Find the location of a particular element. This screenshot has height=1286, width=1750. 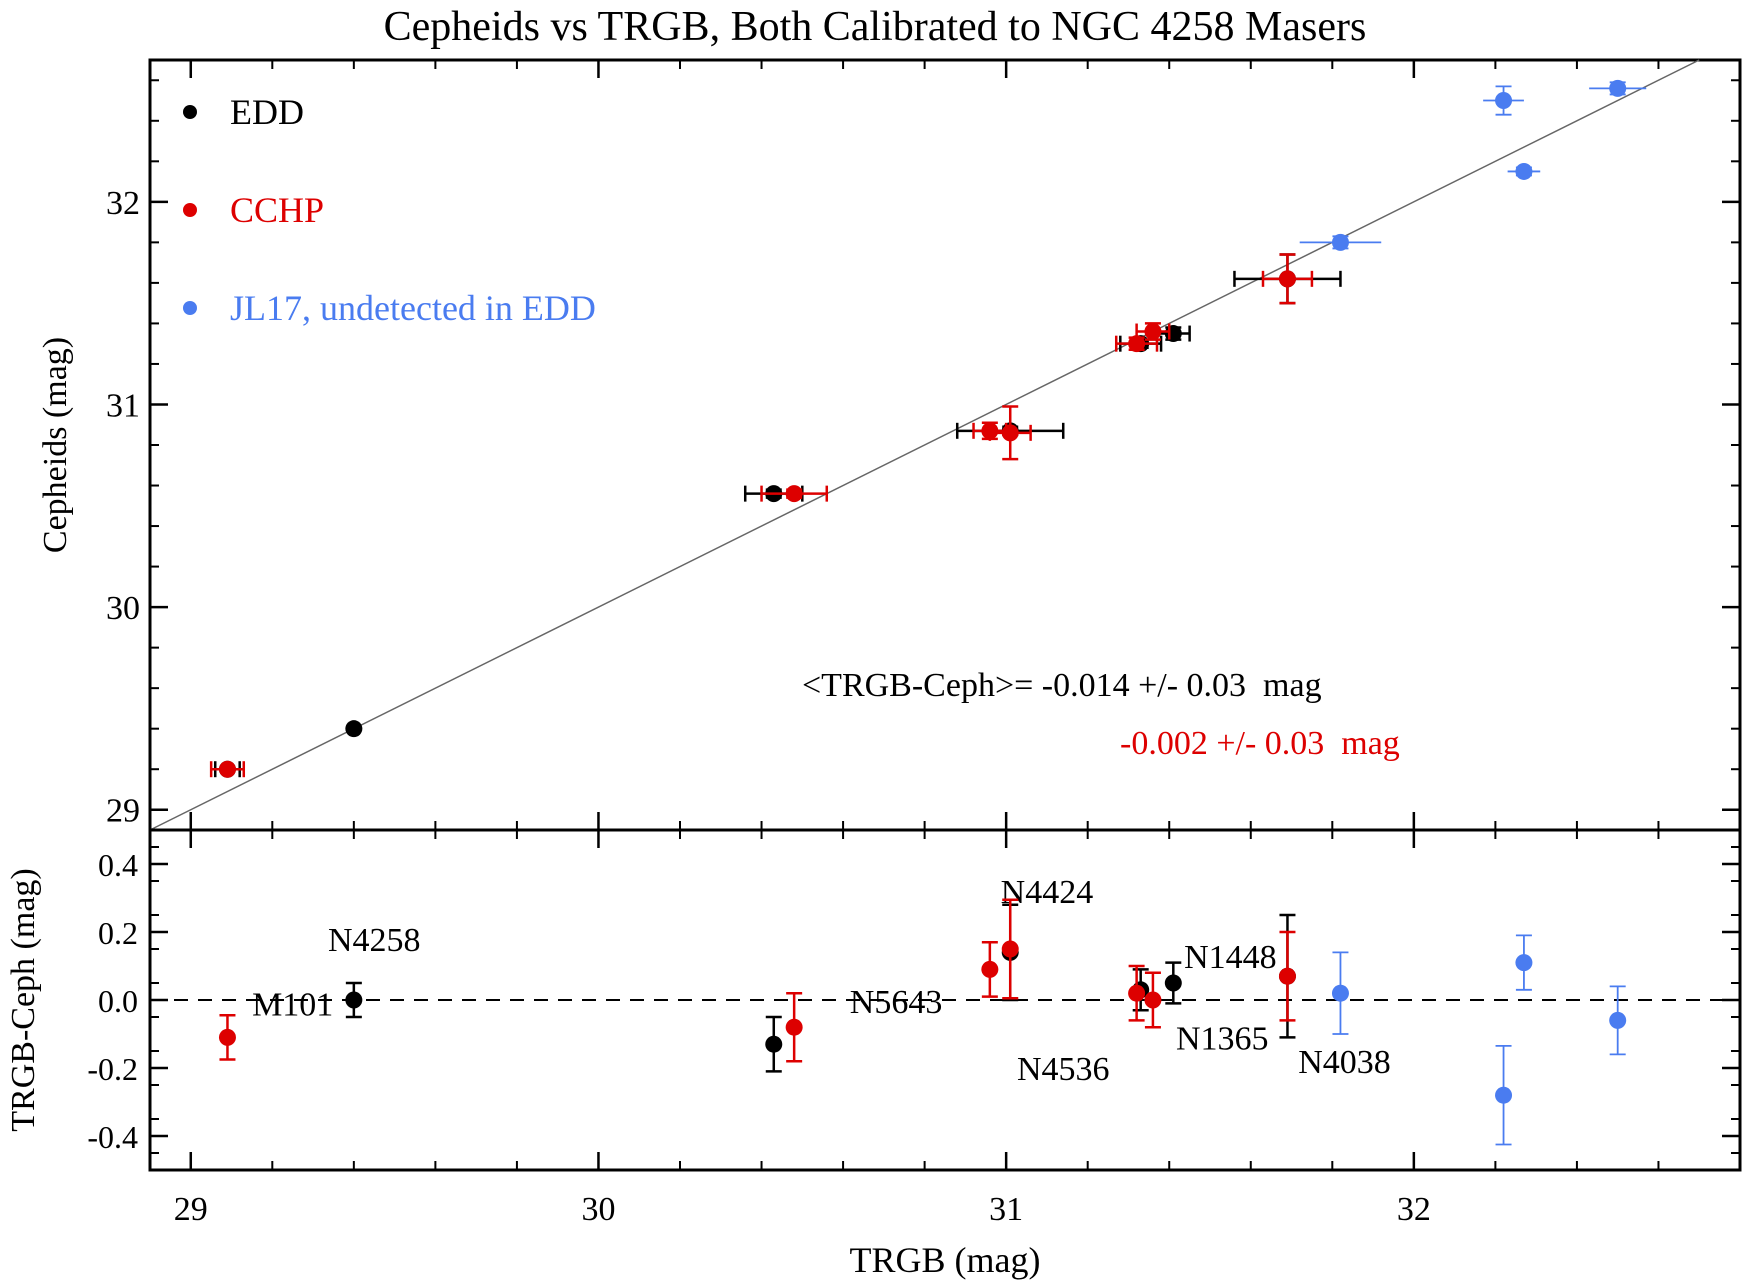

bottom-y-axis-label: TRGB-Ceph (mag) is located at coordinates (23, 999).